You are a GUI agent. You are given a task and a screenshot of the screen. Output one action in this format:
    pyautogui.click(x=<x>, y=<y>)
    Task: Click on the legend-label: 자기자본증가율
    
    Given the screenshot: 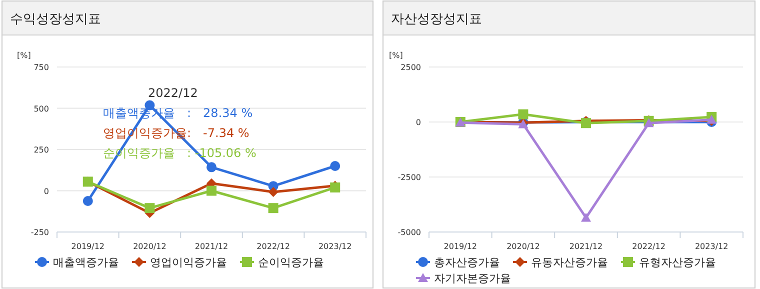 What is the action you would take?
    pyautogui.click(x=472, y=278)
    